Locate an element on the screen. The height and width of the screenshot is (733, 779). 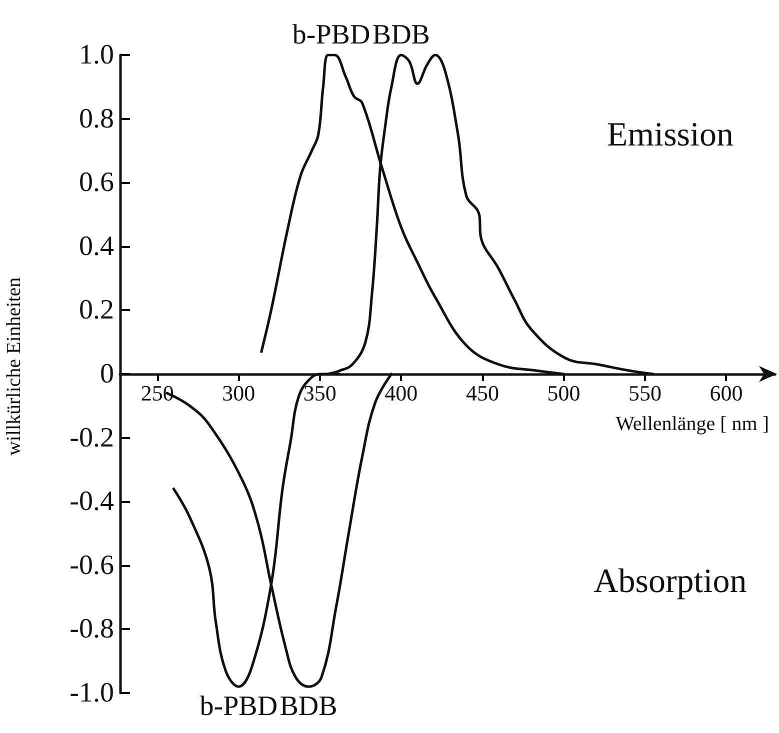
x-tick-label: 550 is located at coordinates (645, 393).